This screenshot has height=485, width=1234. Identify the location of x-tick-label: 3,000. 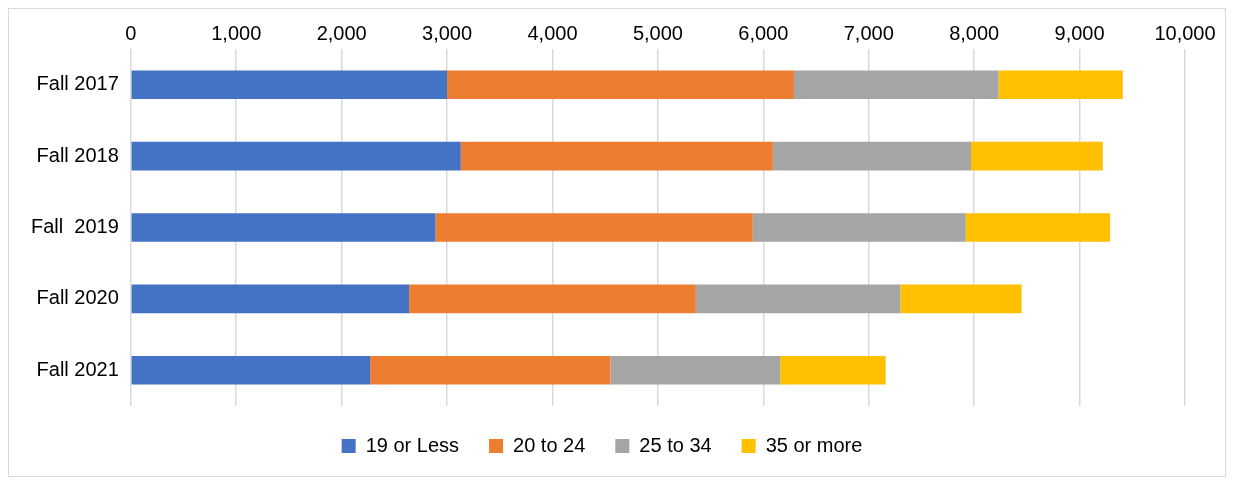
(447, 32).